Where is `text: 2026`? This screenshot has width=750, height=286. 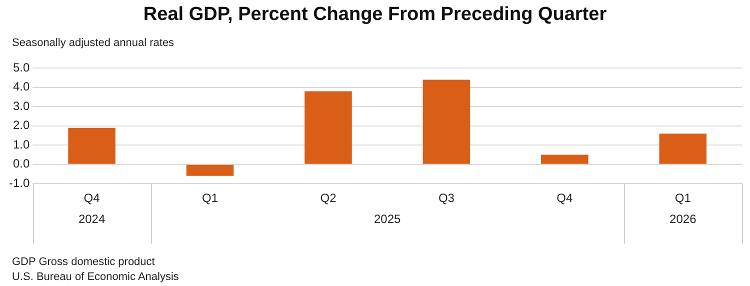 text: 2026 is located at coordinates (683, 219).